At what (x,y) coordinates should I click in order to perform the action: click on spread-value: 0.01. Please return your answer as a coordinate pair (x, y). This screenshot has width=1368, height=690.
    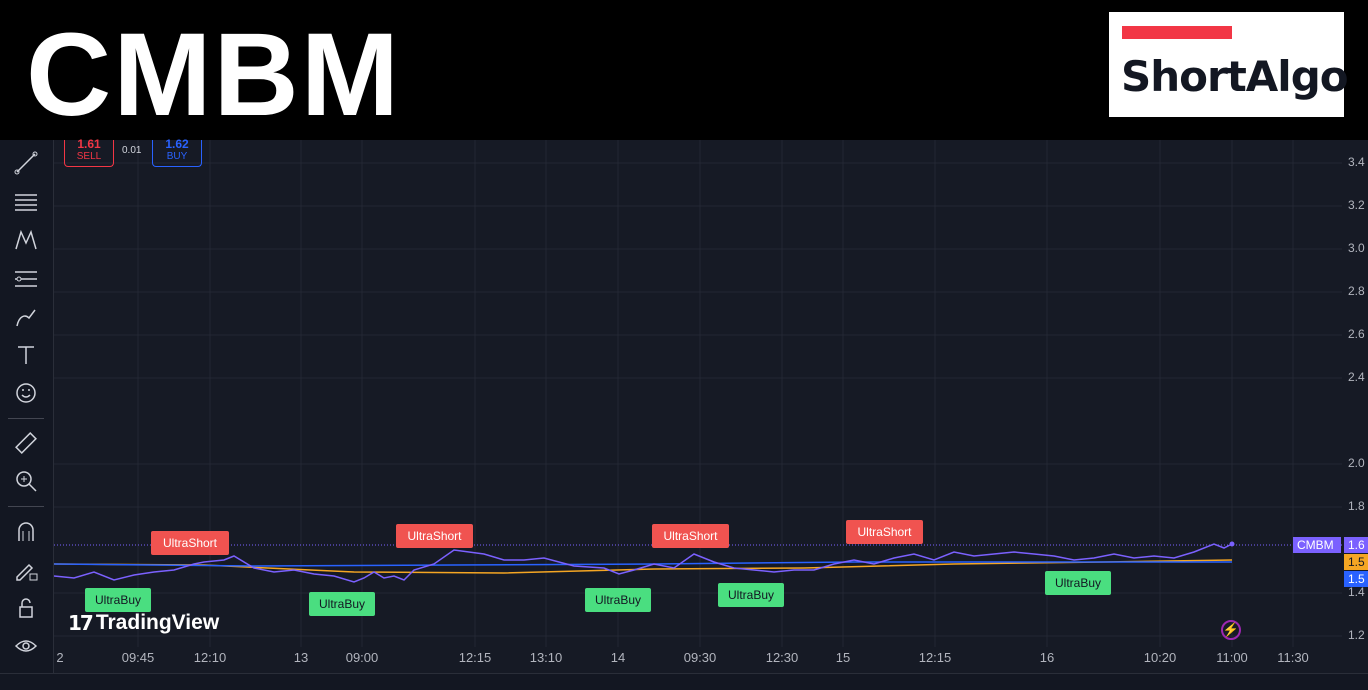
    Looking at the image, I should click on (132, 150).